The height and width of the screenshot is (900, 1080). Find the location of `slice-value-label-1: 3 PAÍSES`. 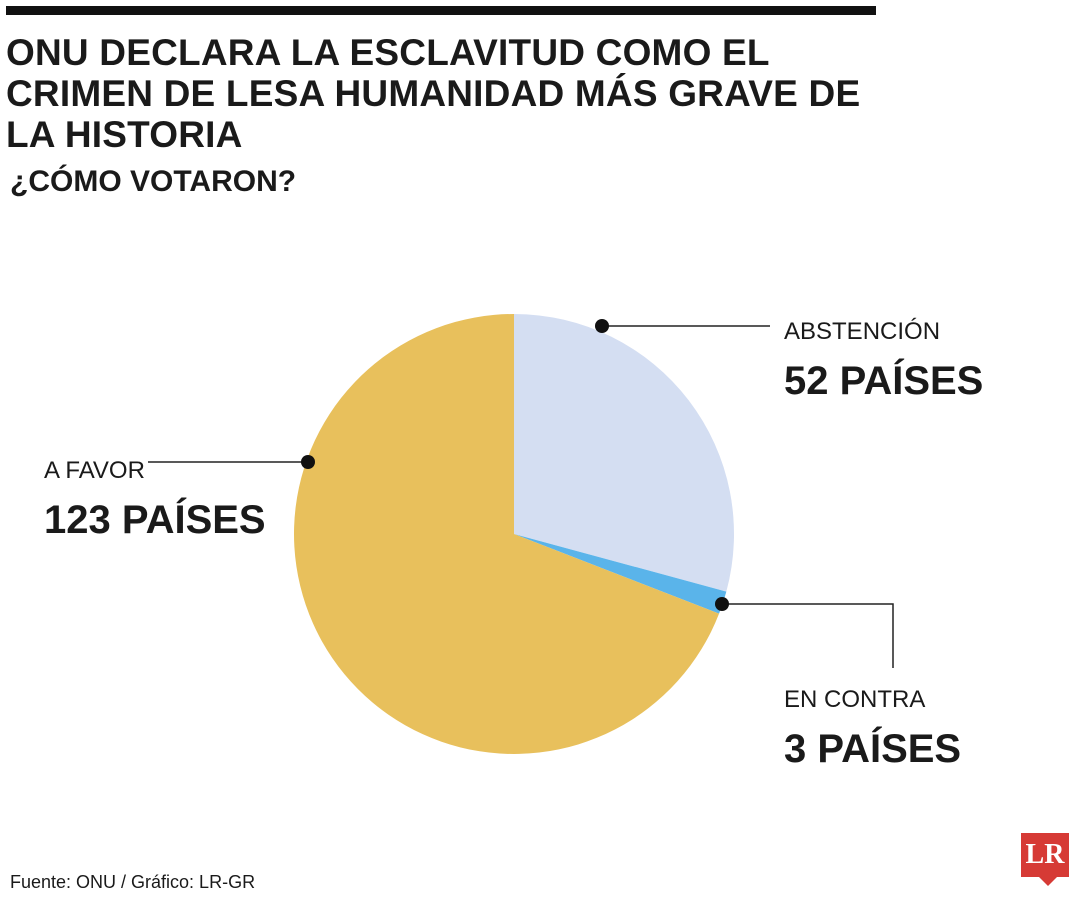

slice-value-label-1: 3 PAÍSES is located at coordinates (872, 748).